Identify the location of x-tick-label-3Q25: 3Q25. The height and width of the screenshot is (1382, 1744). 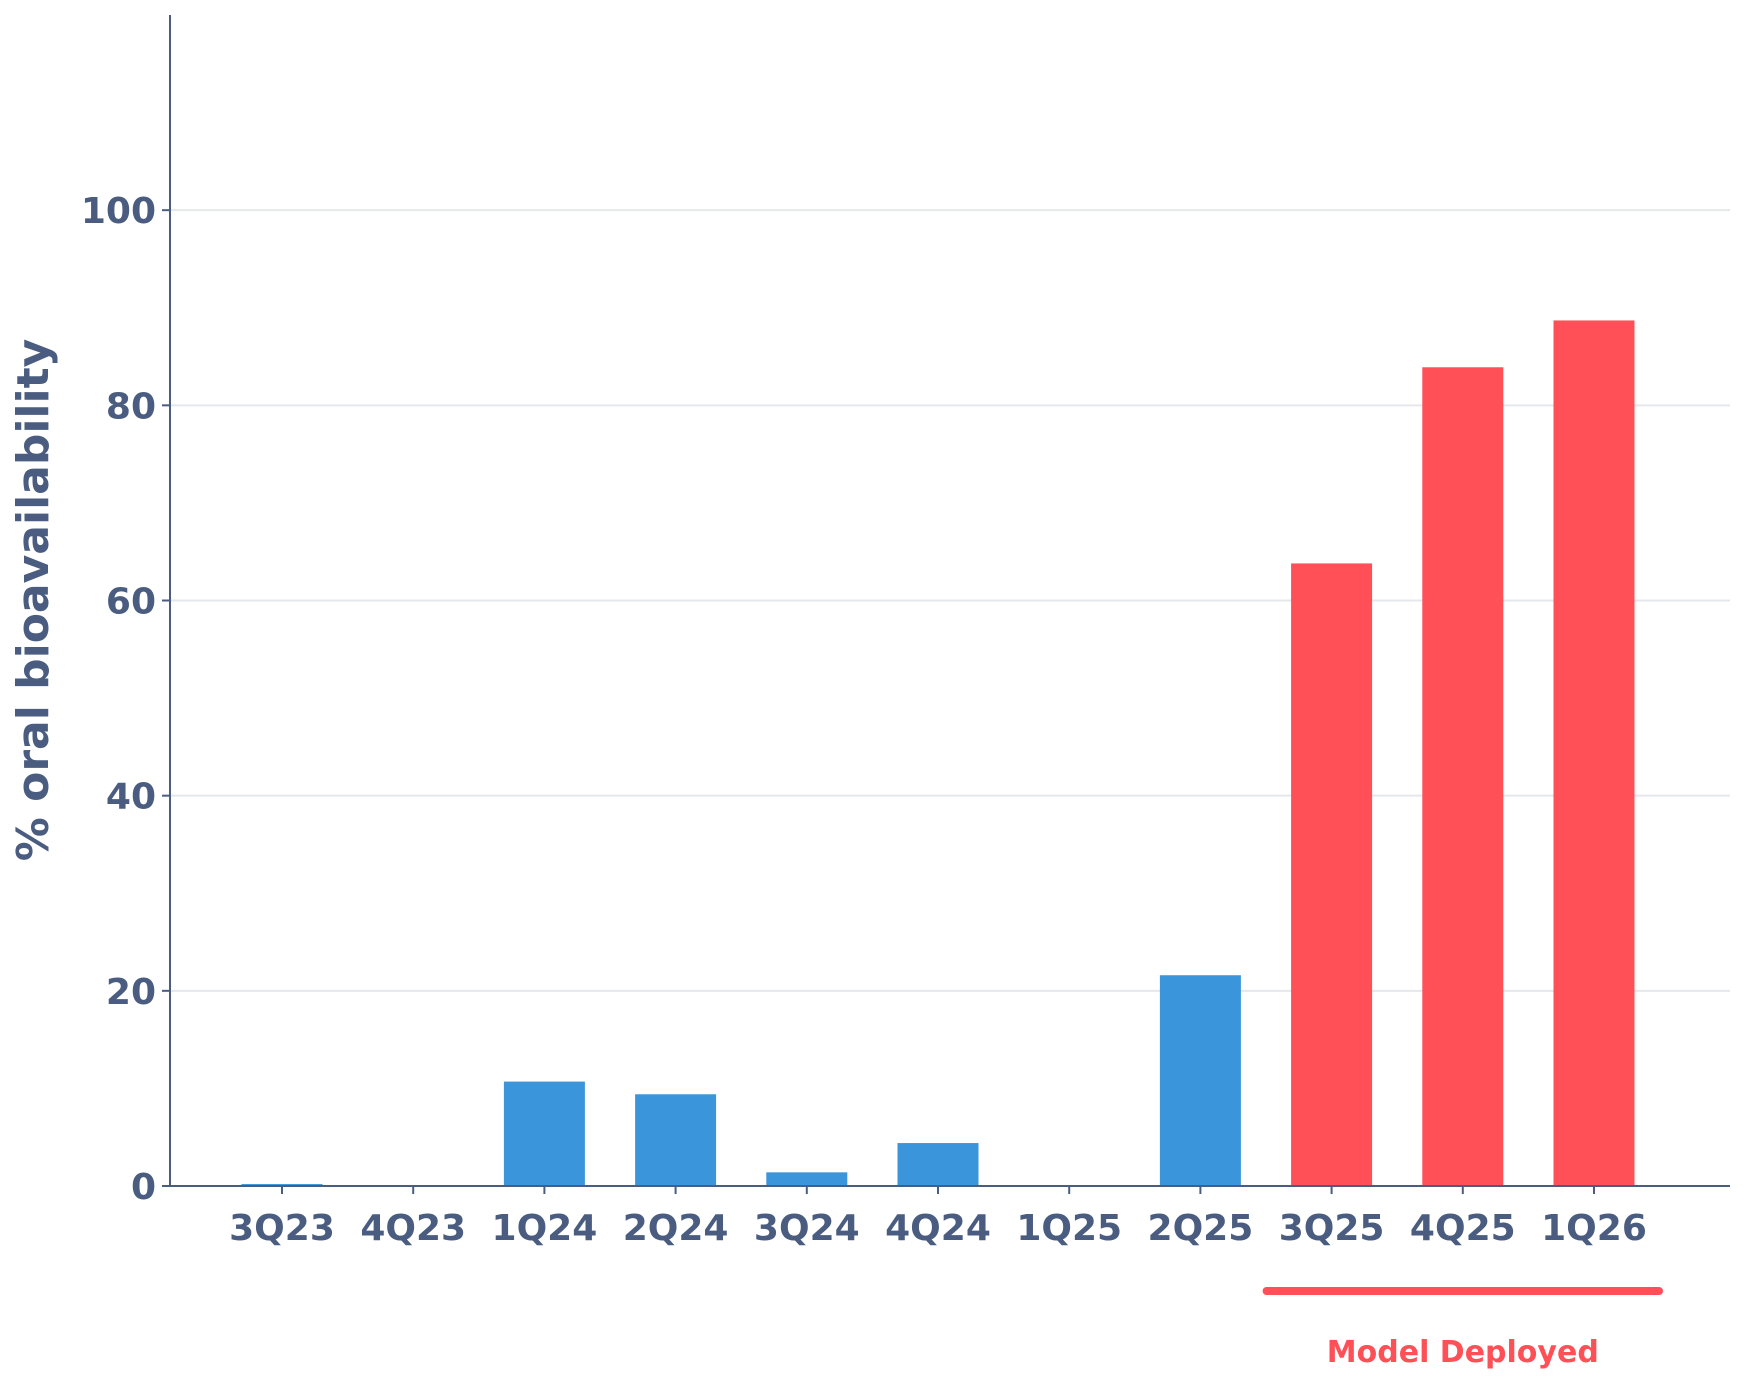
(1332, 1228).